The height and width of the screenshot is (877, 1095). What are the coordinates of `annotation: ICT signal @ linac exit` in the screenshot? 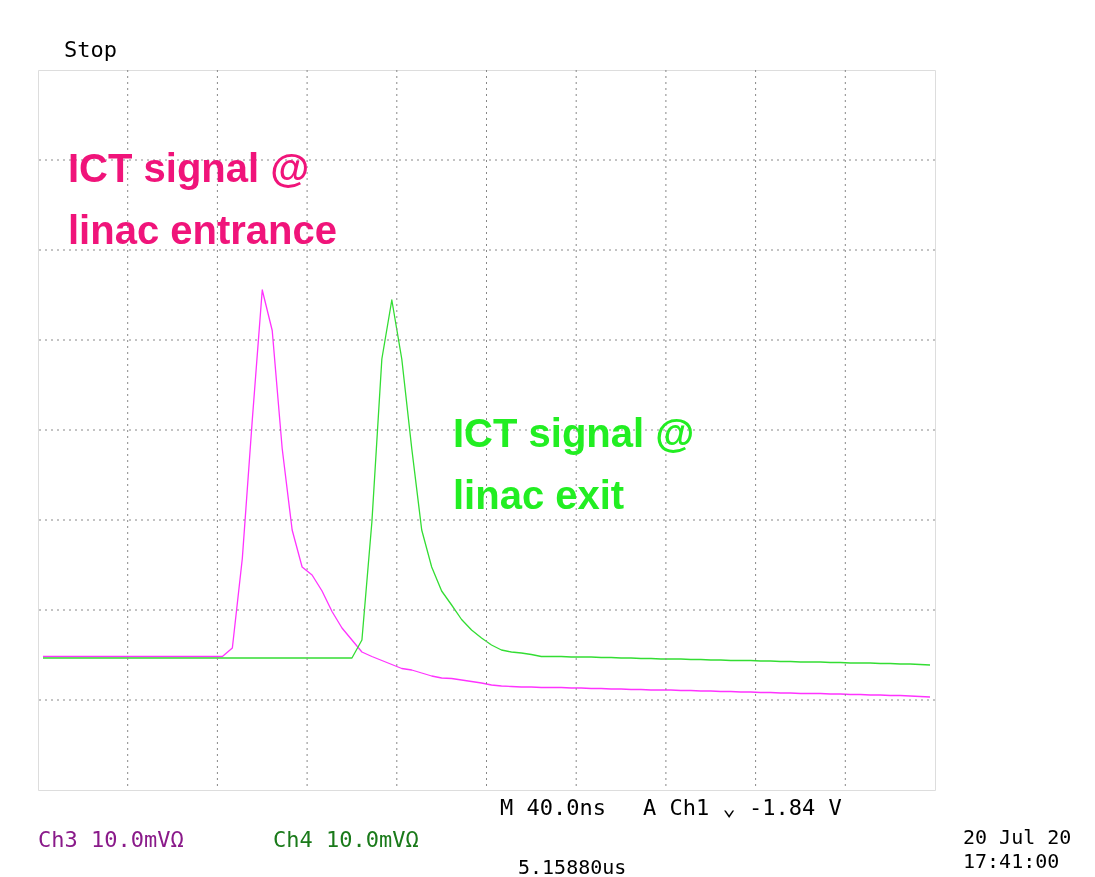 It's located at (574, 464).